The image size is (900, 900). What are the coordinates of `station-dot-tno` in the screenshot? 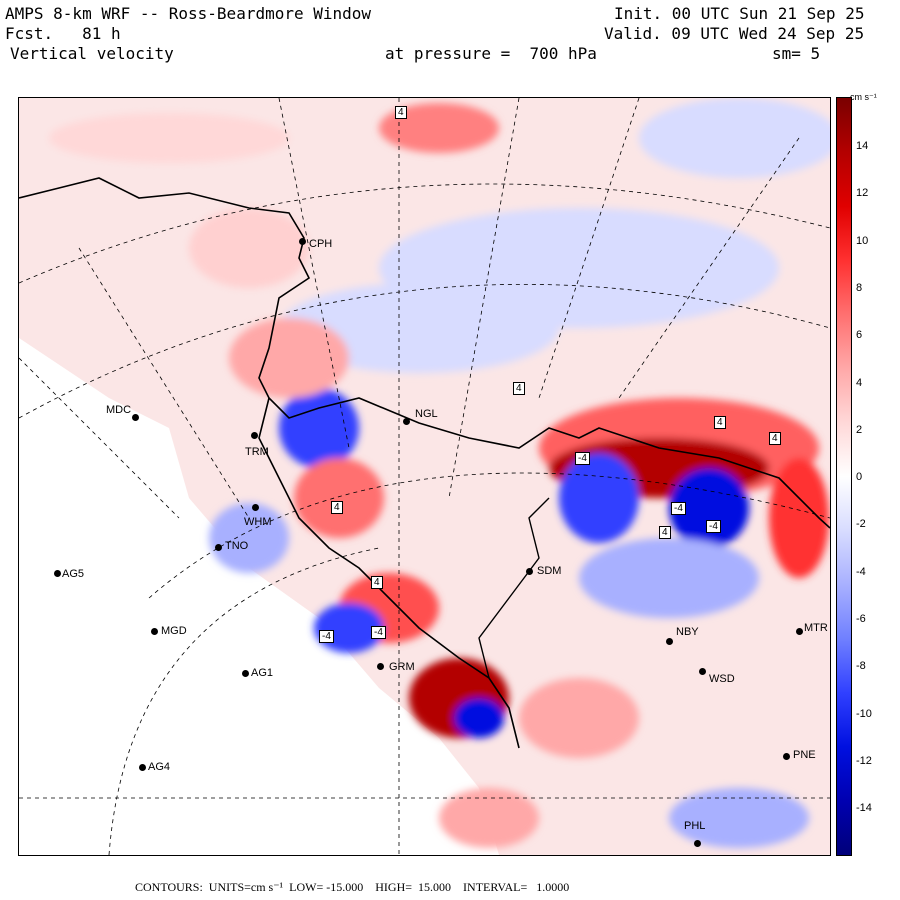 It's located at (218, 547).